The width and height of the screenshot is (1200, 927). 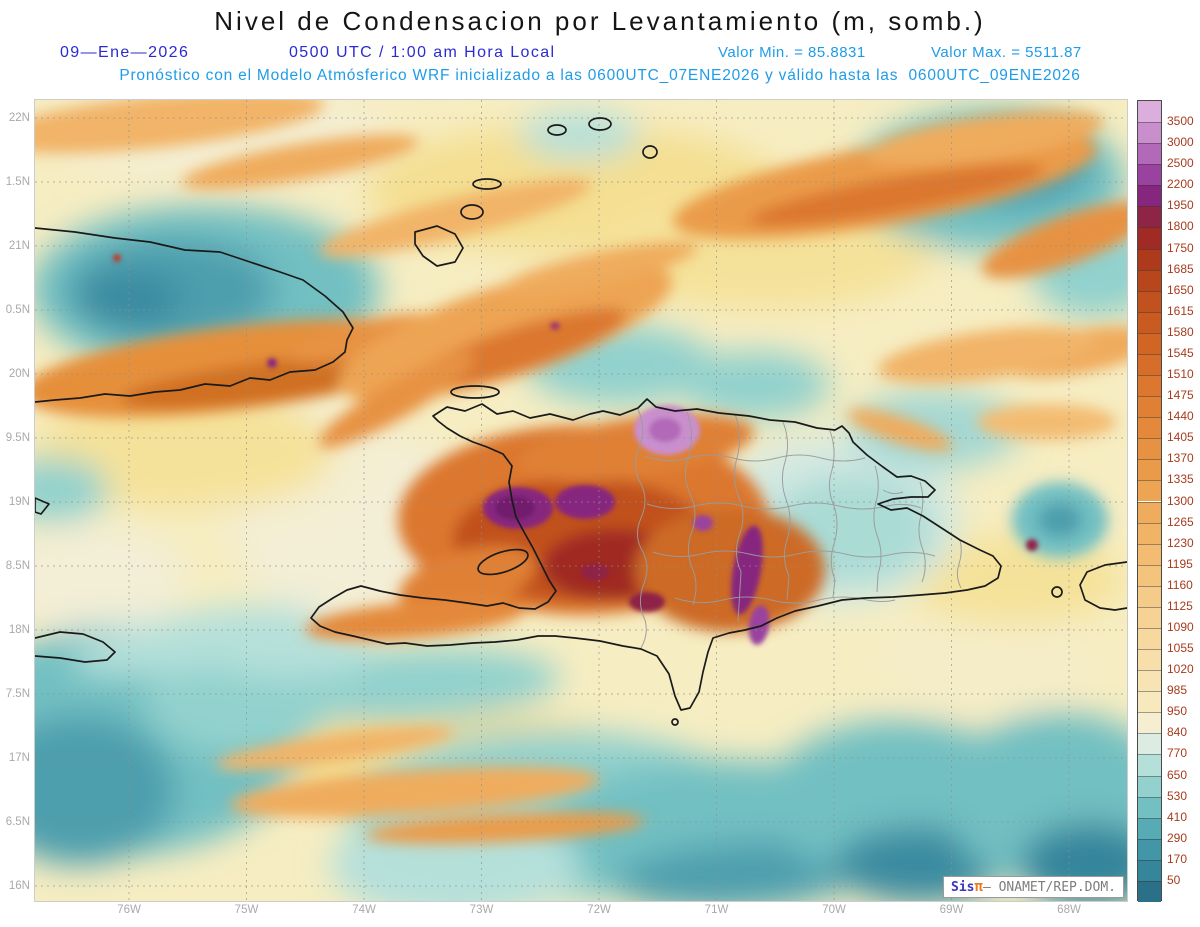 What do you see at coordinates (1177, 711) in the screenshot?
I see `colorbar-level-label: 950` at bounding box center [1177, 711].